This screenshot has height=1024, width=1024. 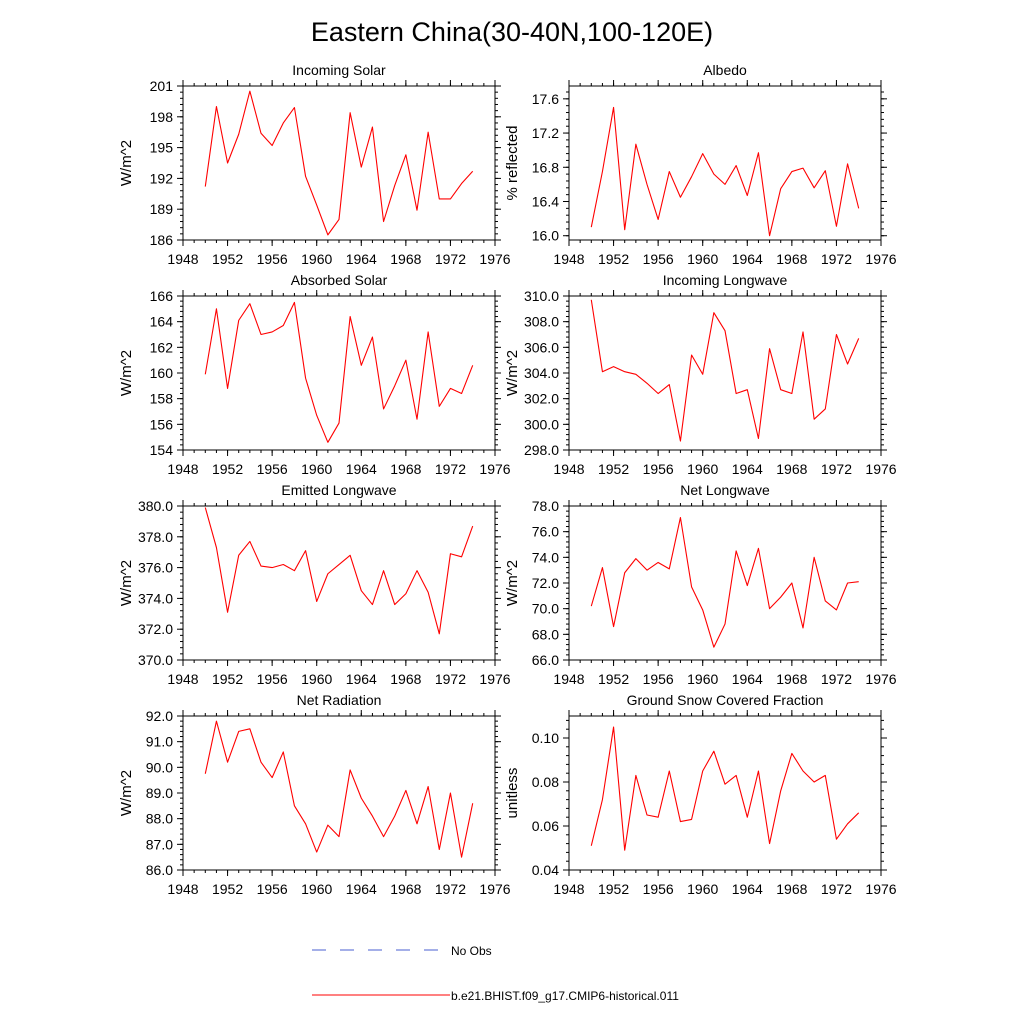 I want to click on series-line-incoming-longwave, so click(x=725, y=370).